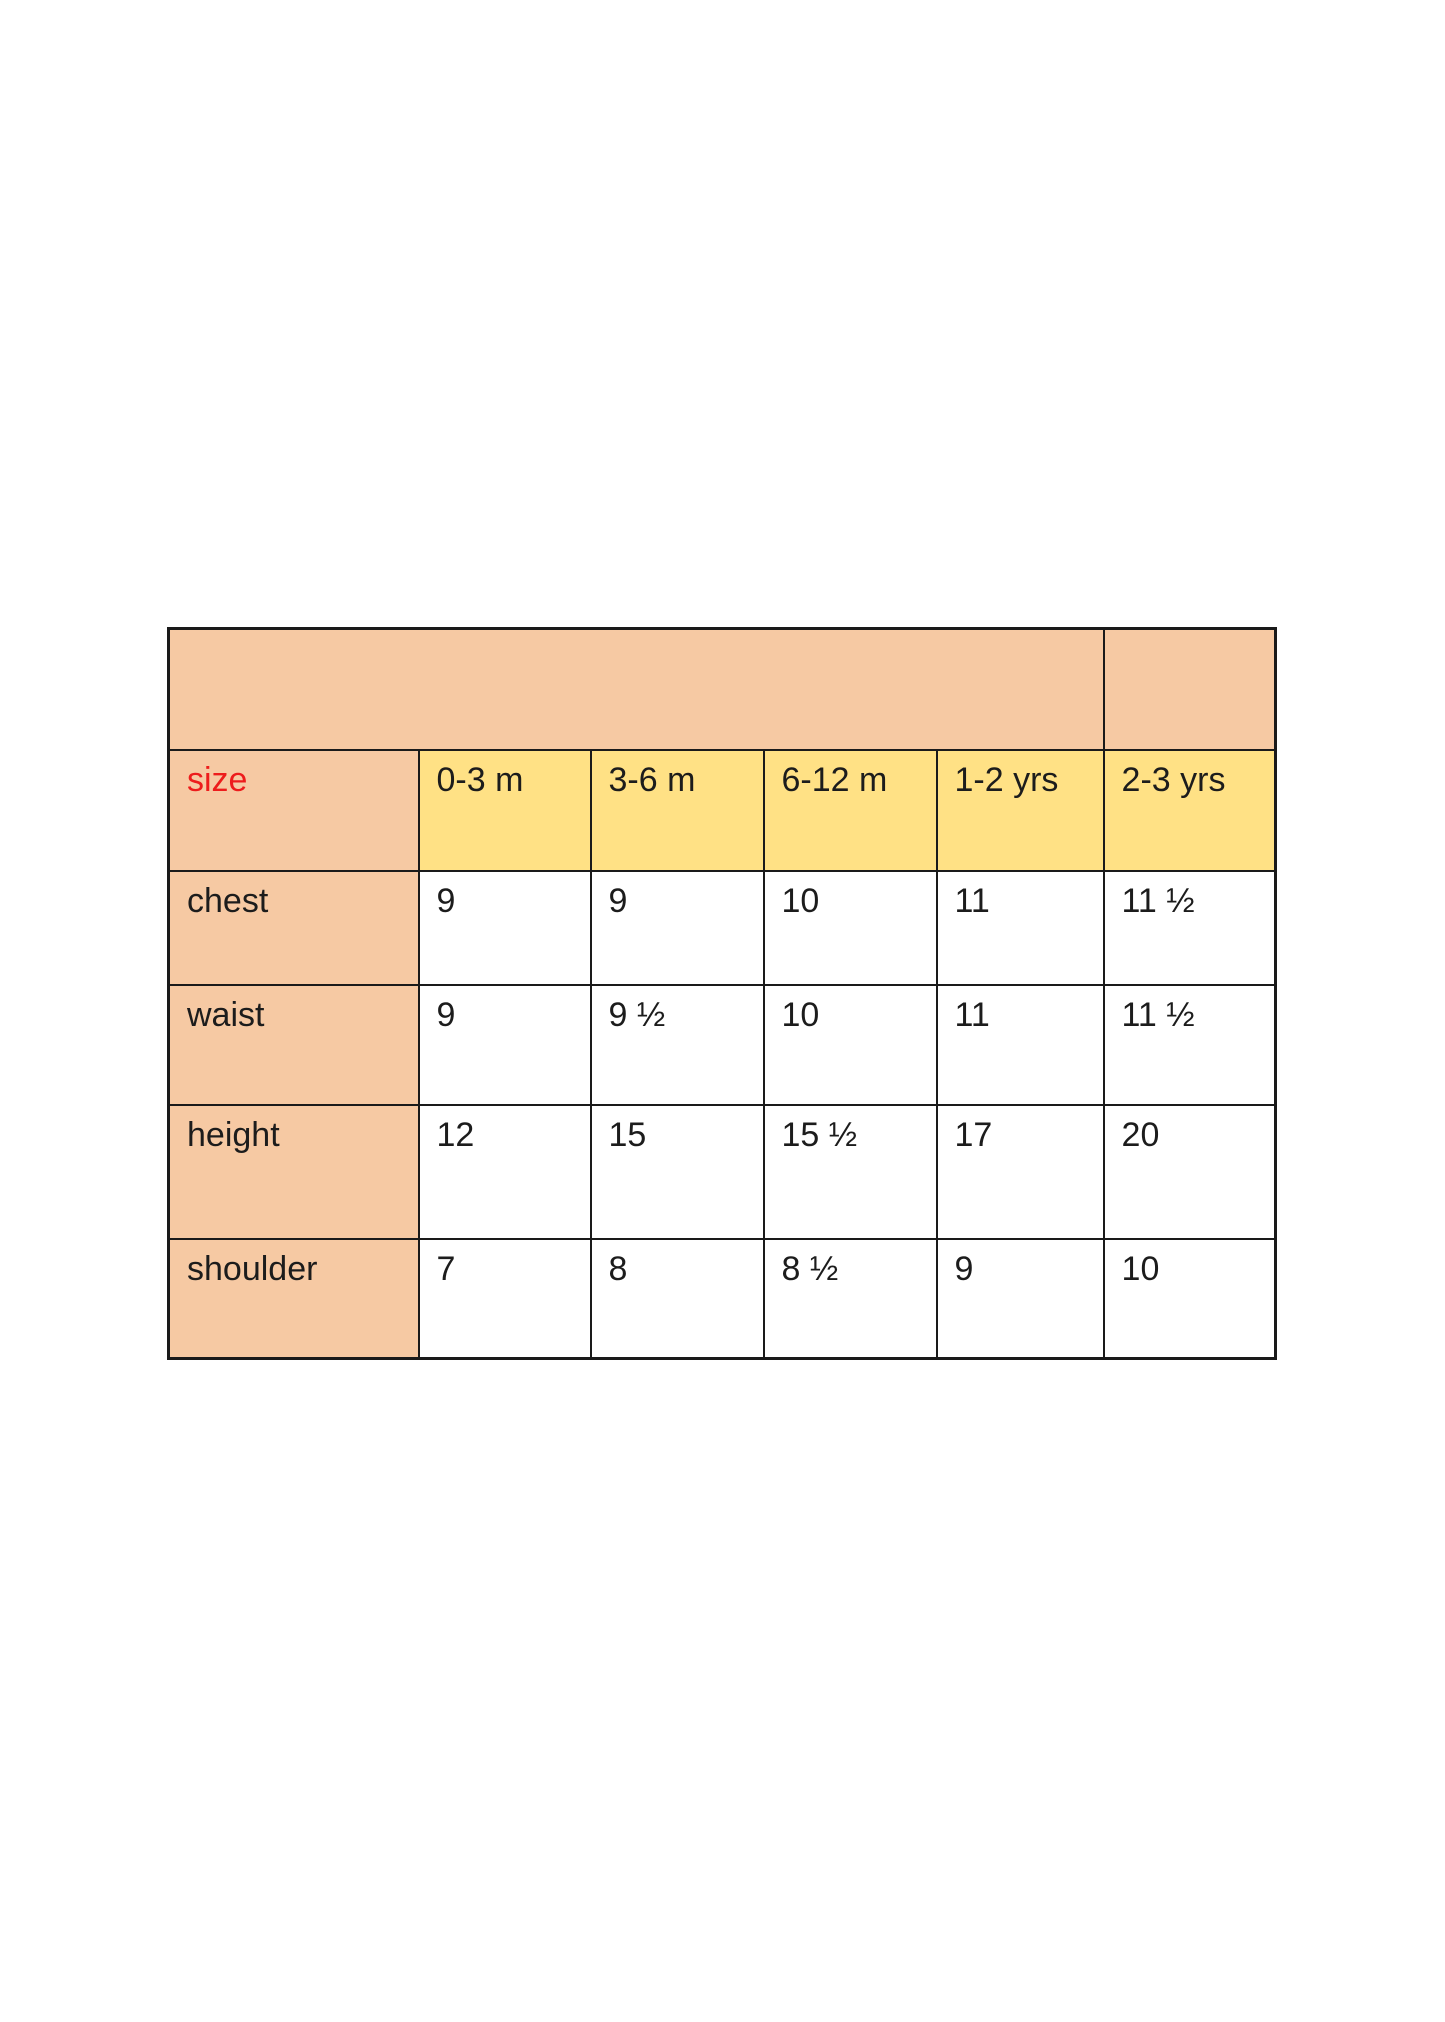 Image resolution: width=1445 pixels, height=2022 pixels. Describe the element at coordinates (1020, 810) in the screenshot. I see `header-cell-1-2yrs: 1-2 yrs` at that location.